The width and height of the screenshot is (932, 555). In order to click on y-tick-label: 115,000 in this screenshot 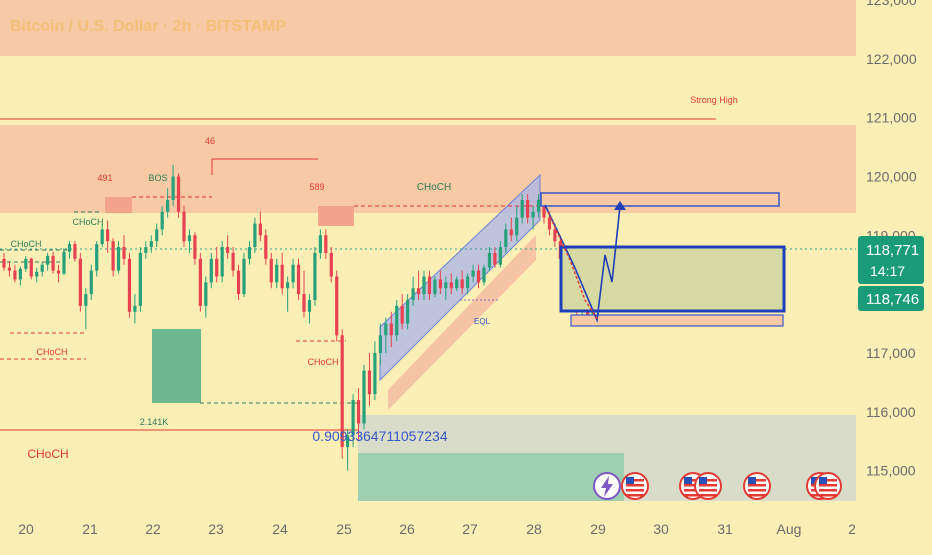, I will do `click(891, 471)`.